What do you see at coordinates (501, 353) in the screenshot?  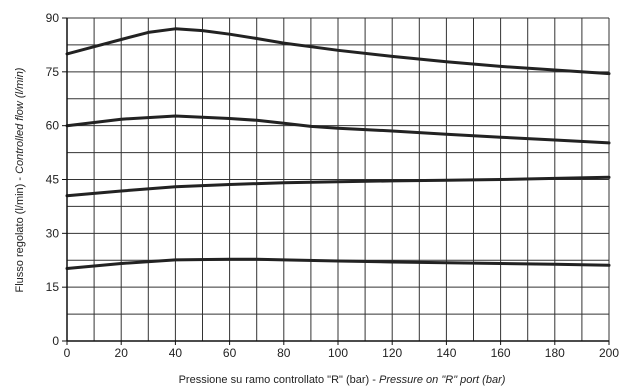 I see `x-tick-label: 160` at bounding box center [501, 353].